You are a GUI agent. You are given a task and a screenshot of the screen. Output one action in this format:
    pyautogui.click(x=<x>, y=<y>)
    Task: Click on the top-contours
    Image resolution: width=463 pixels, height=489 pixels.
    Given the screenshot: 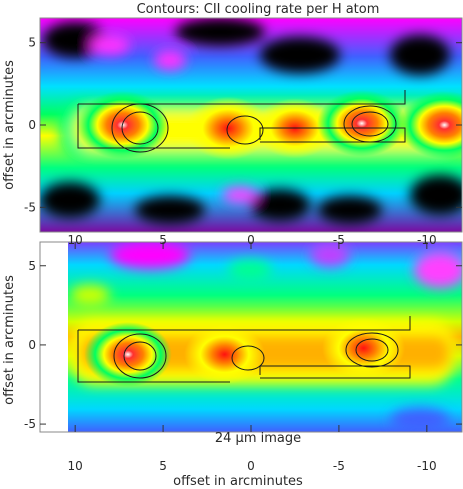 What is the action you would take?
    pyautogui.click(x=241, y=121)
    